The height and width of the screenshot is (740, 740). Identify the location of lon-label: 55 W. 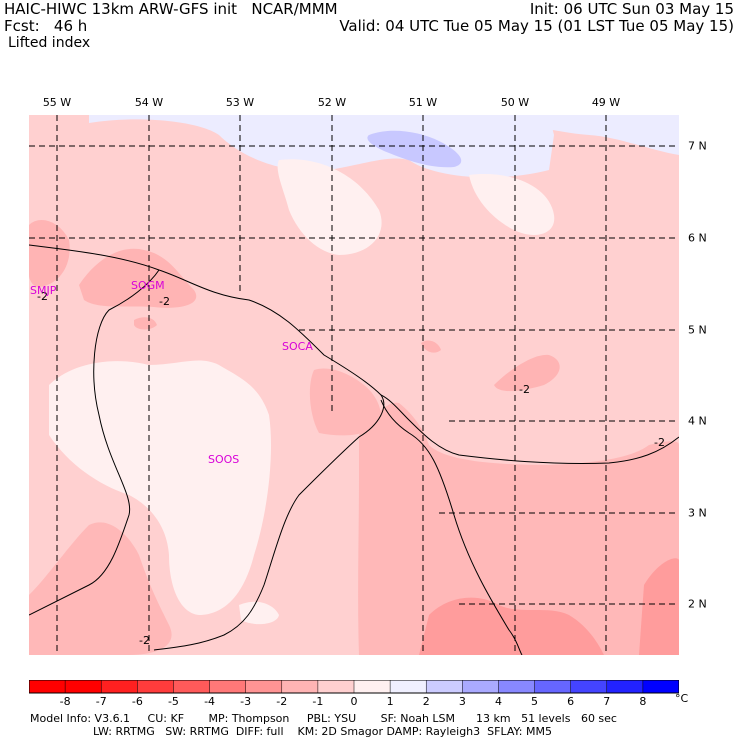
(57, 102).